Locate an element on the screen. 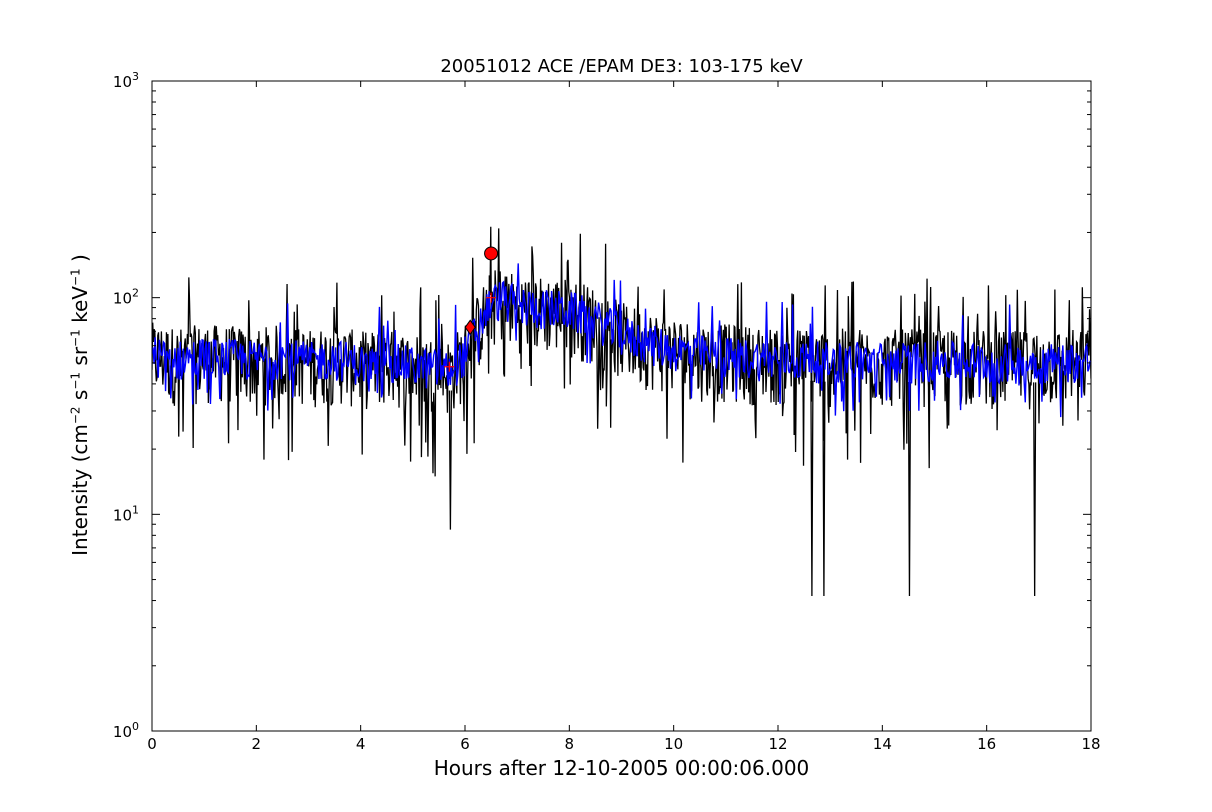 The image size is (1212, 812). y-tick-label: 10² is located at coordinates (126, 297).